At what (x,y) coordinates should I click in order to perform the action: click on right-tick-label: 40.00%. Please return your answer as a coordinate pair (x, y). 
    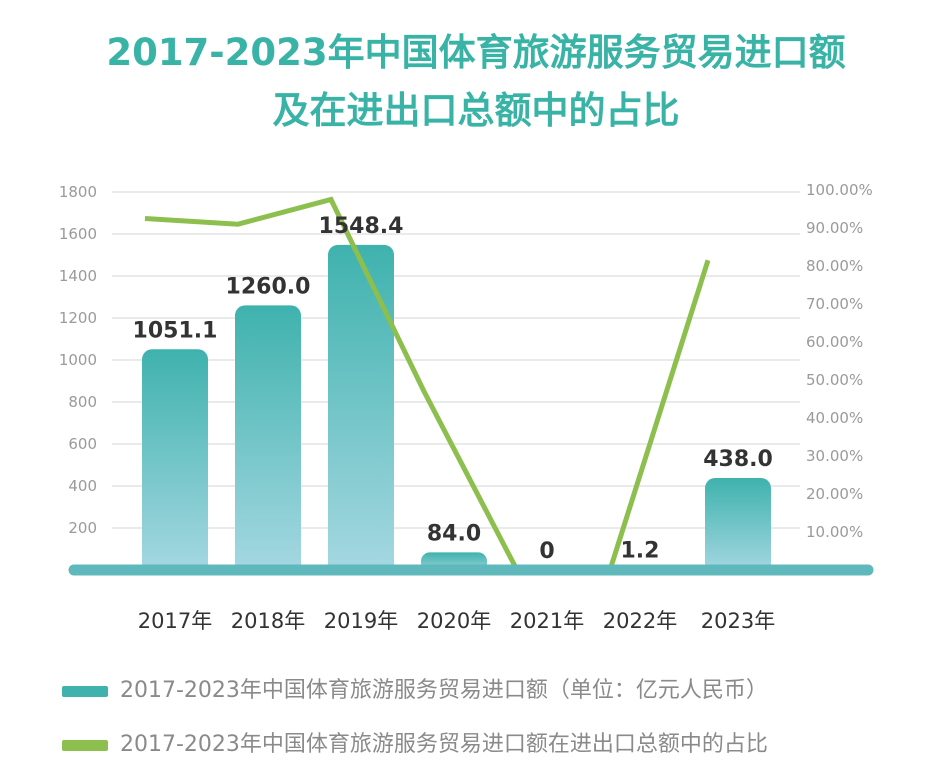
    Looking at the image, I should click on (834, 418).